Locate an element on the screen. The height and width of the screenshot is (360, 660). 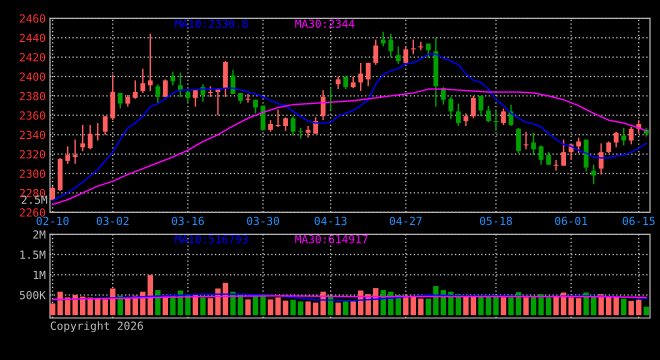
text: Copyright 2026 is located at coordinates (96, 326).